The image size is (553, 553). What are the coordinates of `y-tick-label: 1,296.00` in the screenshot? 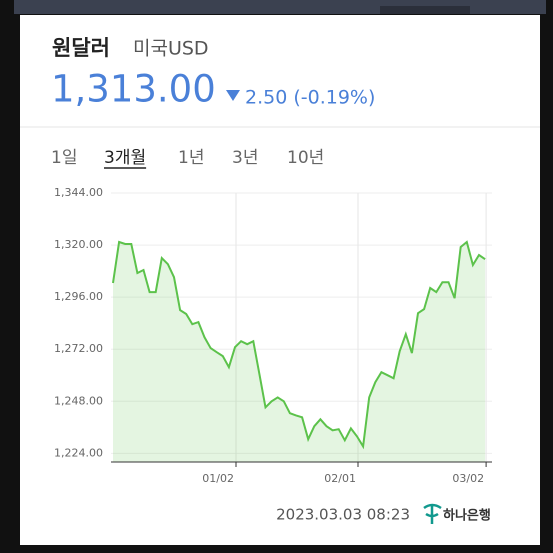 It's located at (78, 296).